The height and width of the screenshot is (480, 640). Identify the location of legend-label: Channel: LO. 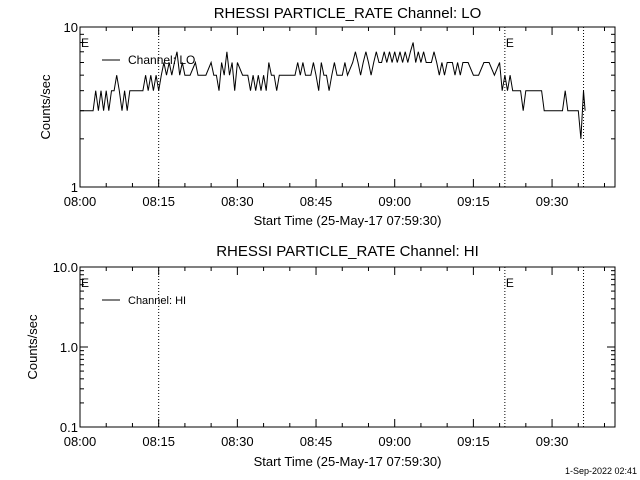
(161, 60).